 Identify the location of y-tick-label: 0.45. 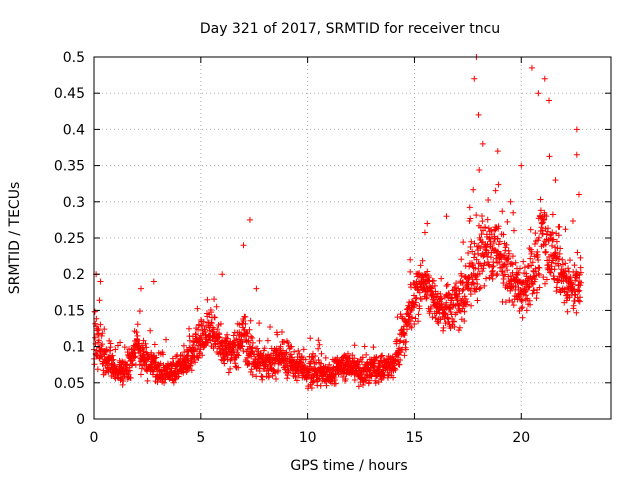
(69, 94).